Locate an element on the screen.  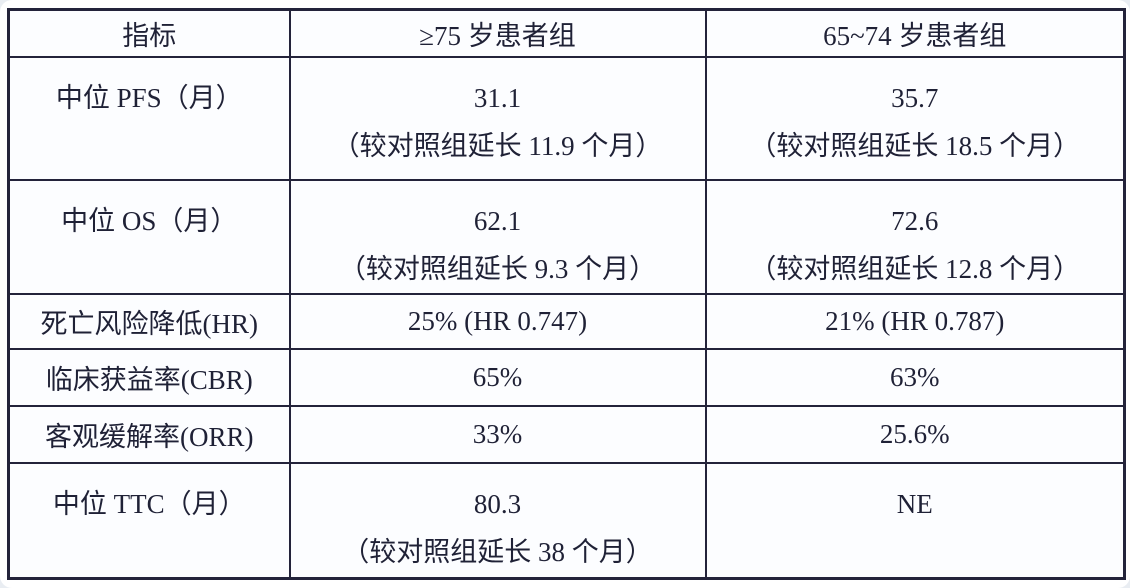
value-line: 31.1 is located at coordinates (497, 97).